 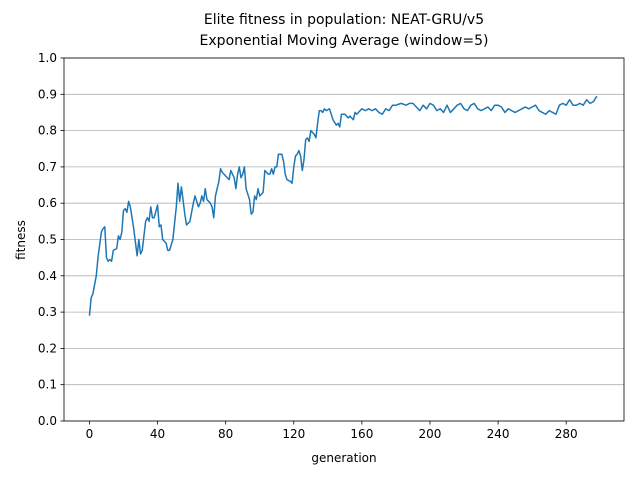 What do you see at coordinates (344, 41) in the screenshot?
I see `chart-subtitle: Exponential Moving Average (window=5)` at bounding box center [344, 41].